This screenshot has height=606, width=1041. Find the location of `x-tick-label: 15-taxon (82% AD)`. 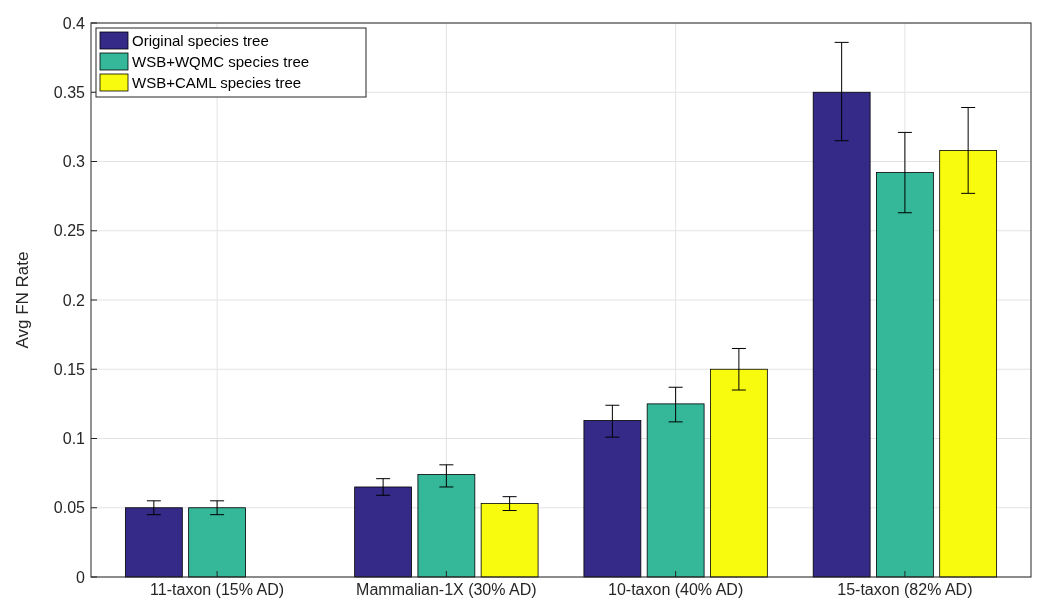

x-tick-label: 15-taxon (82% AD) is located at coordinates (905, 589).